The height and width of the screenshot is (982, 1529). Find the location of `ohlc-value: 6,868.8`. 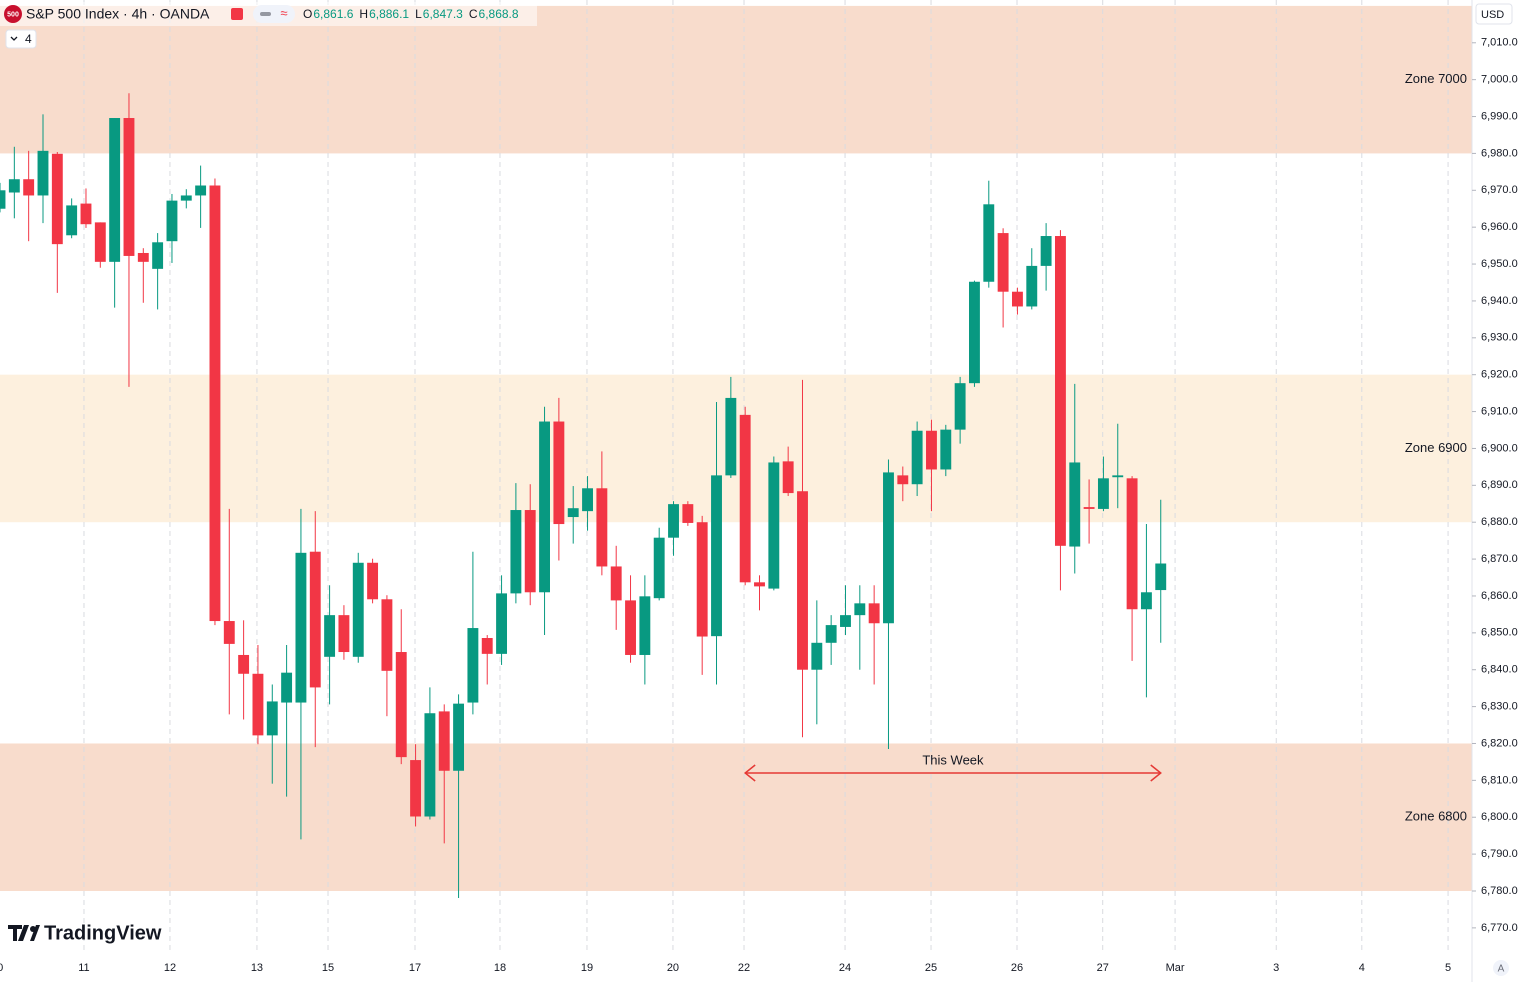

ohlc-value: 6,868.8 is located at coordinates (499, 14).